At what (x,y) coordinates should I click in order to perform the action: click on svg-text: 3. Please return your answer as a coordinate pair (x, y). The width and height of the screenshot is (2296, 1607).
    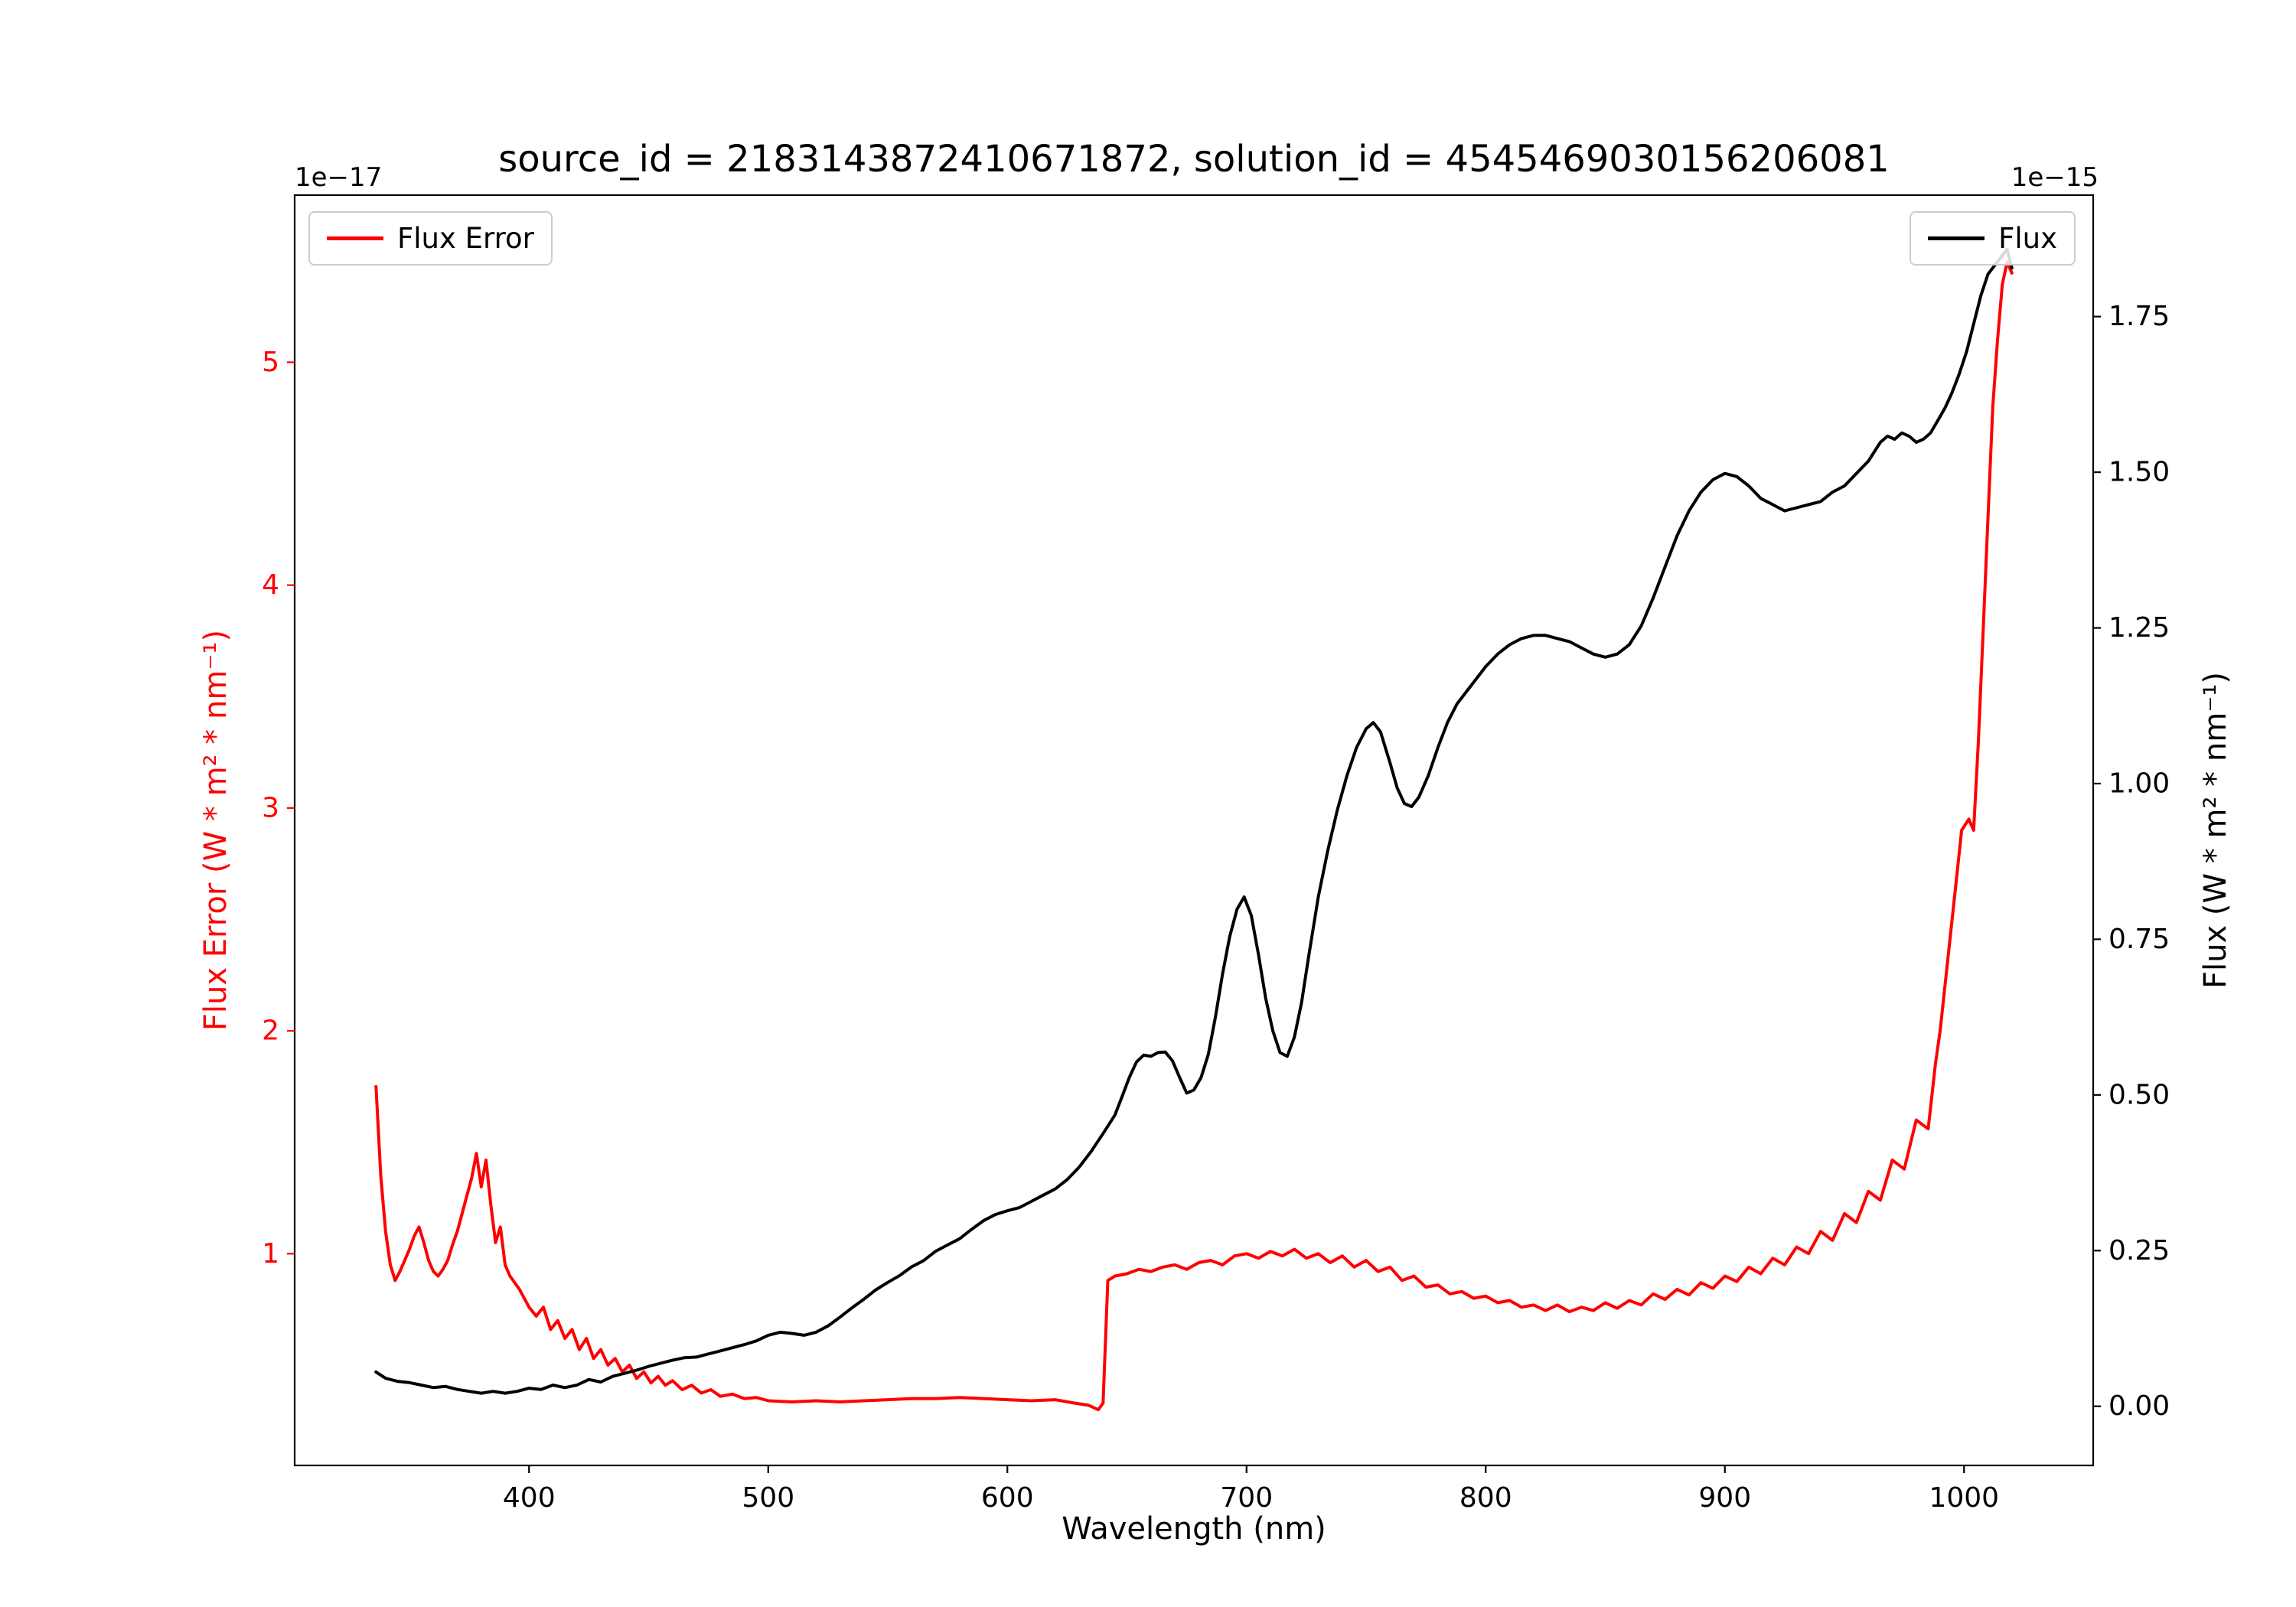
    Looking at the image, I should click on (270, 808).